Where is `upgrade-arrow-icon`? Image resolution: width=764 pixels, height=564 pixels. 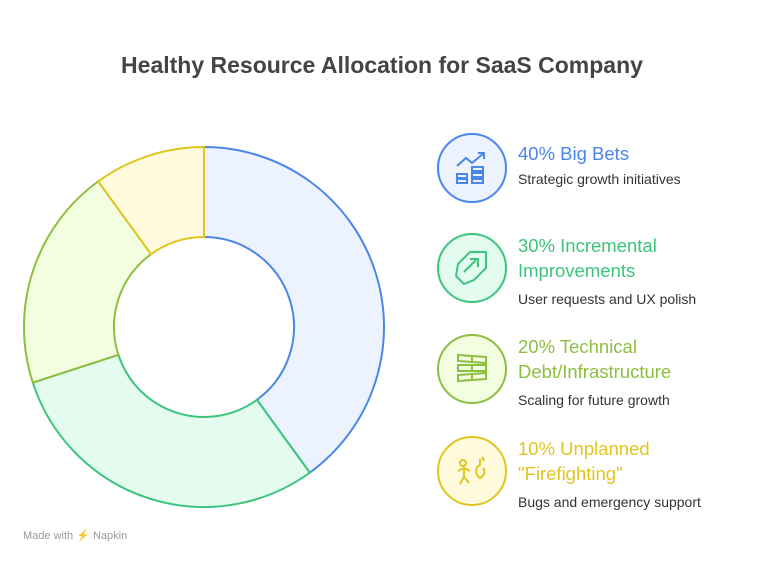 upgrade-arrow-icon is located at coordinates (472, 268).